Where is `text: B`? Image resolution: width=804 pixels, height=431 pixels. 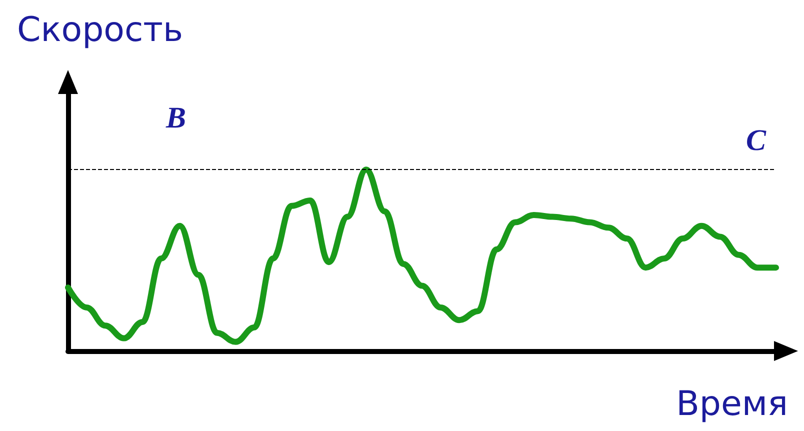
text: B is located at coordinates (175, 118).